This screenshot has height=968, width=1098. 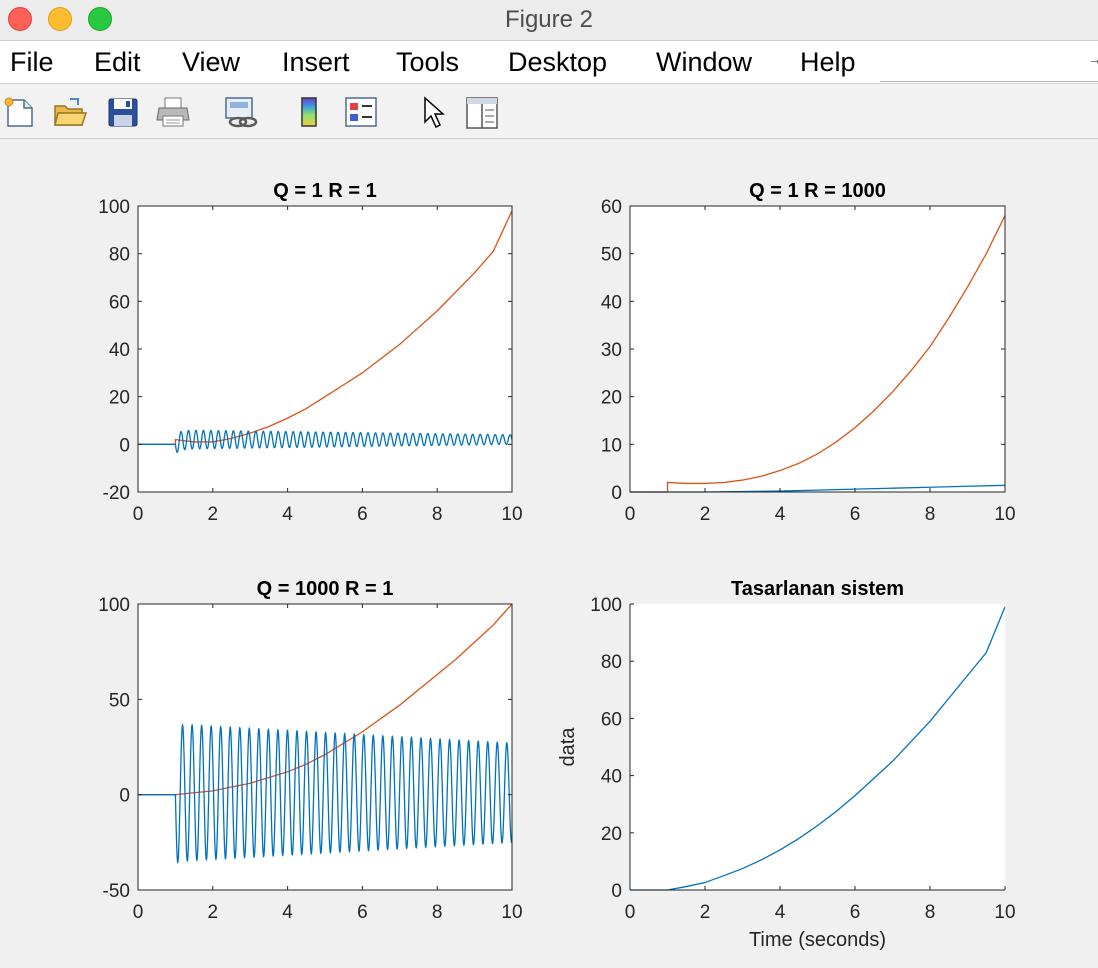 I want to click on window-title: Figure 2, so click(x=549, y=19).